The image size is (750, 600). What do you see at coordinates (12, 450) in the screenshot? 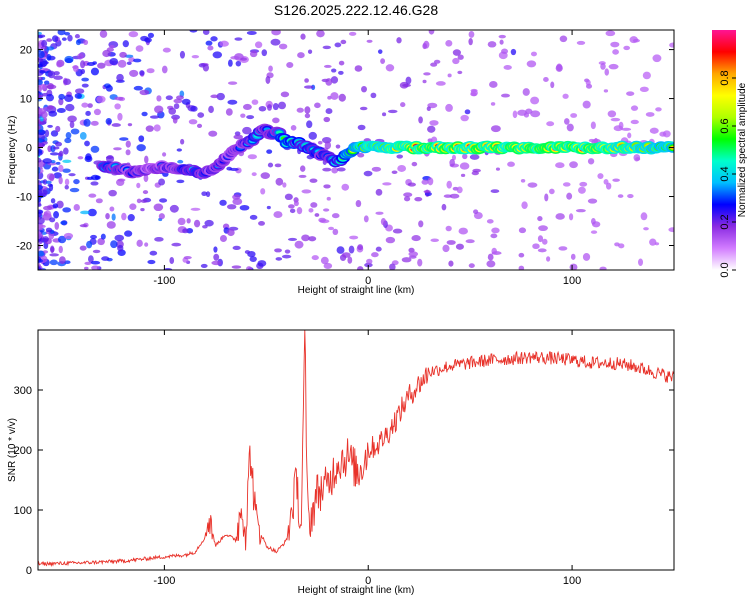
I see `snr-y-axis-label: SNR (10 * v/v)` at bounding box center [12, 450].